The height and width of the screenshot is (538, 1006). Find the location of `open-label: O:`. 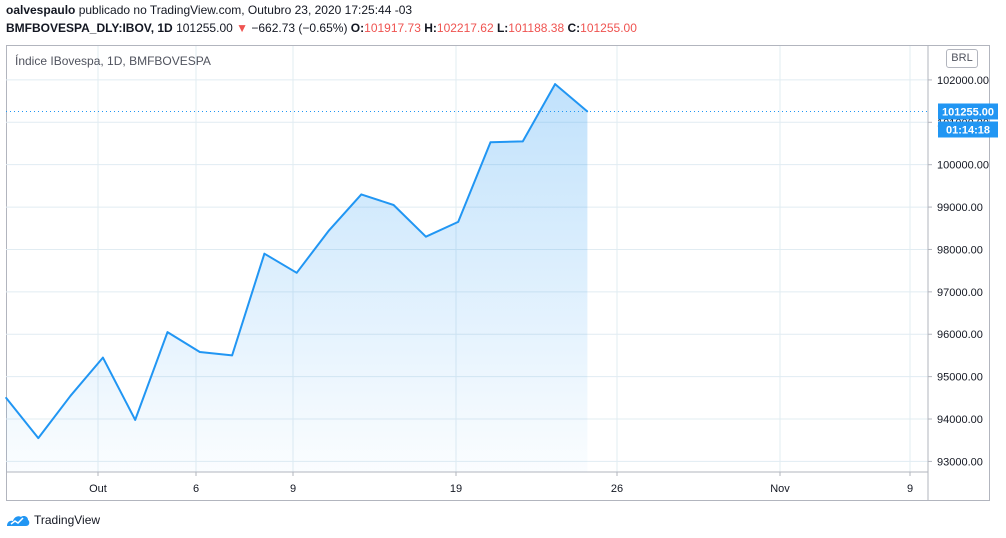

open-label: O: is located at coordinates (357, 28).